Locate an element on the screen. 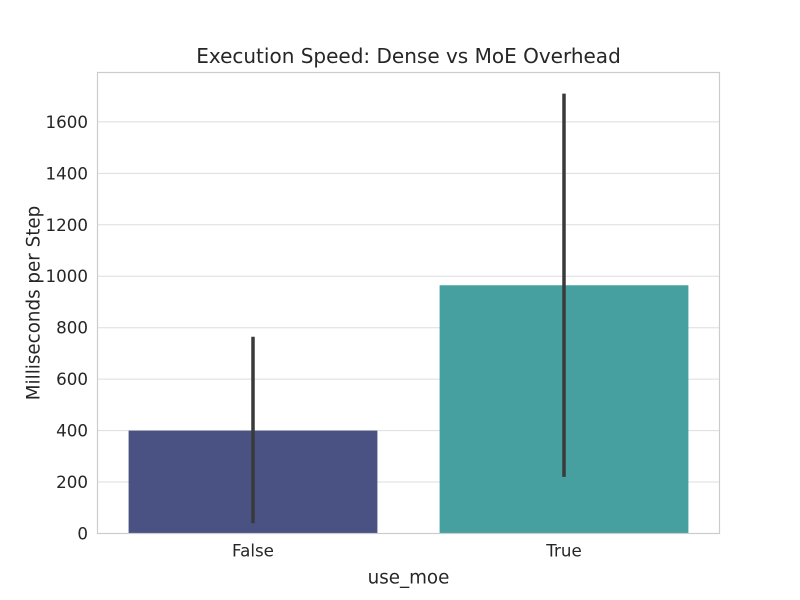  y-tick-label: 1000 is located at coordinates (67, 276).